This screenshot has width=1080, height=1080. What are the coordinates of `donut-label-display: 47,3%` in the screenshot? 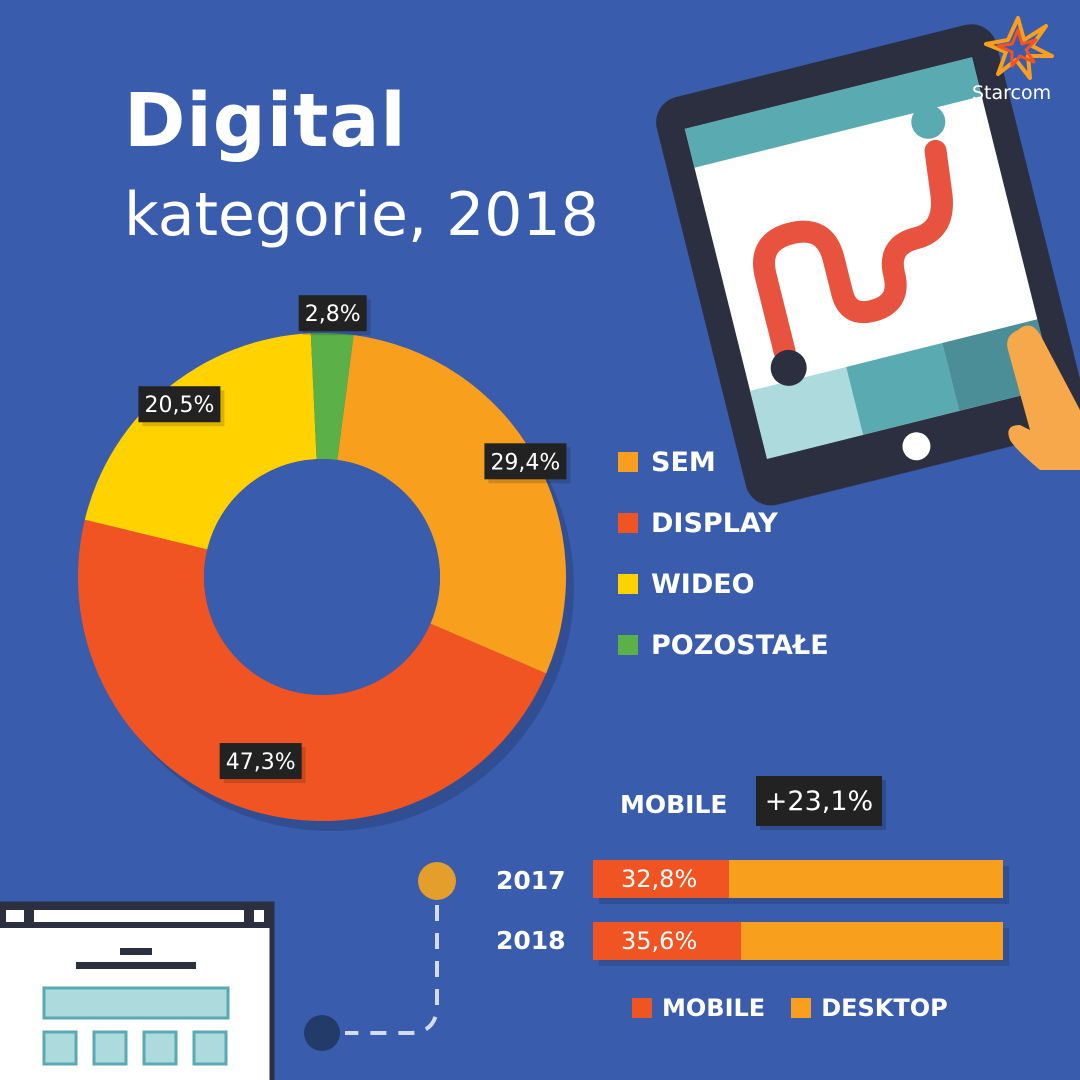 It's located at (262, 763).